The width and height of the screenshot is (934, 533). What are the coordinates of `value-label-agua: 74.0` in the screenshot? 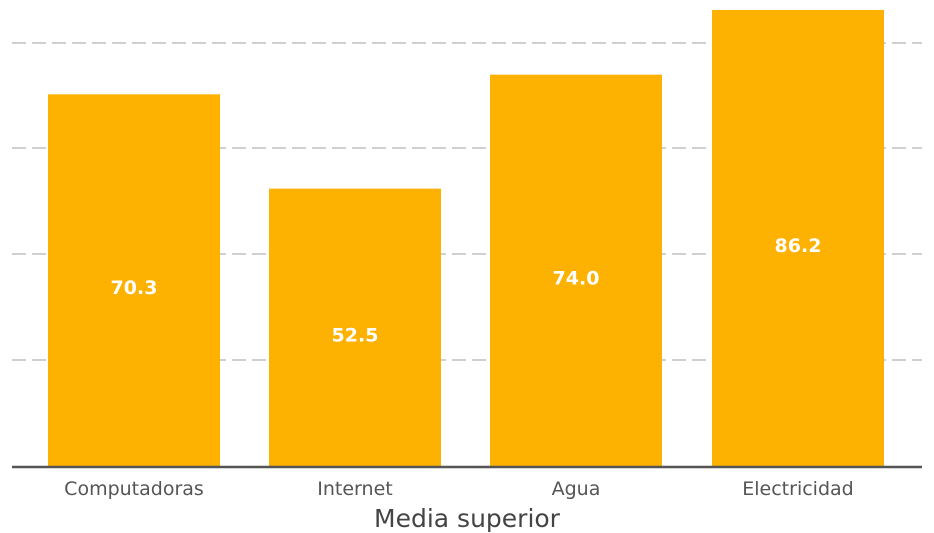 It's located at (576, 278).